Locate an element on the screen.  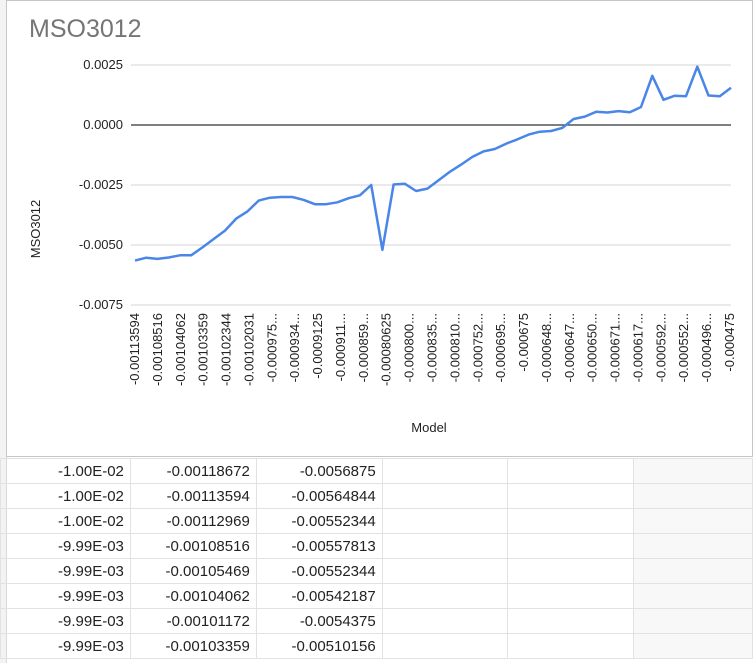
y-axis-title: MSO3012 is located at coordinates (35, 229).